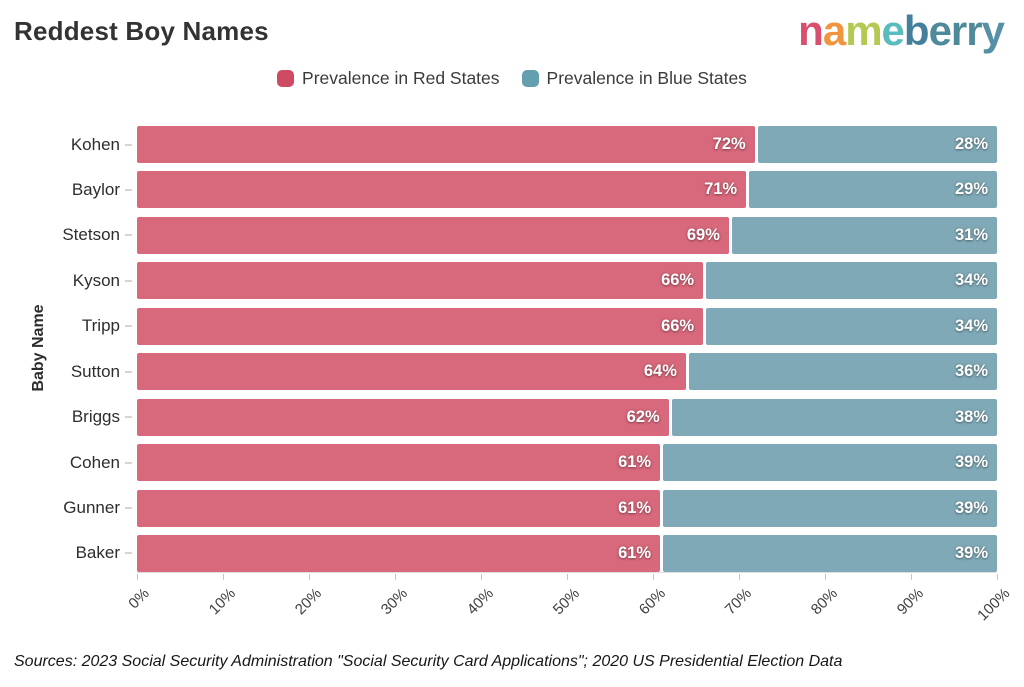  I want to click on bar-segment-blue: 31%, so click(864, 235).